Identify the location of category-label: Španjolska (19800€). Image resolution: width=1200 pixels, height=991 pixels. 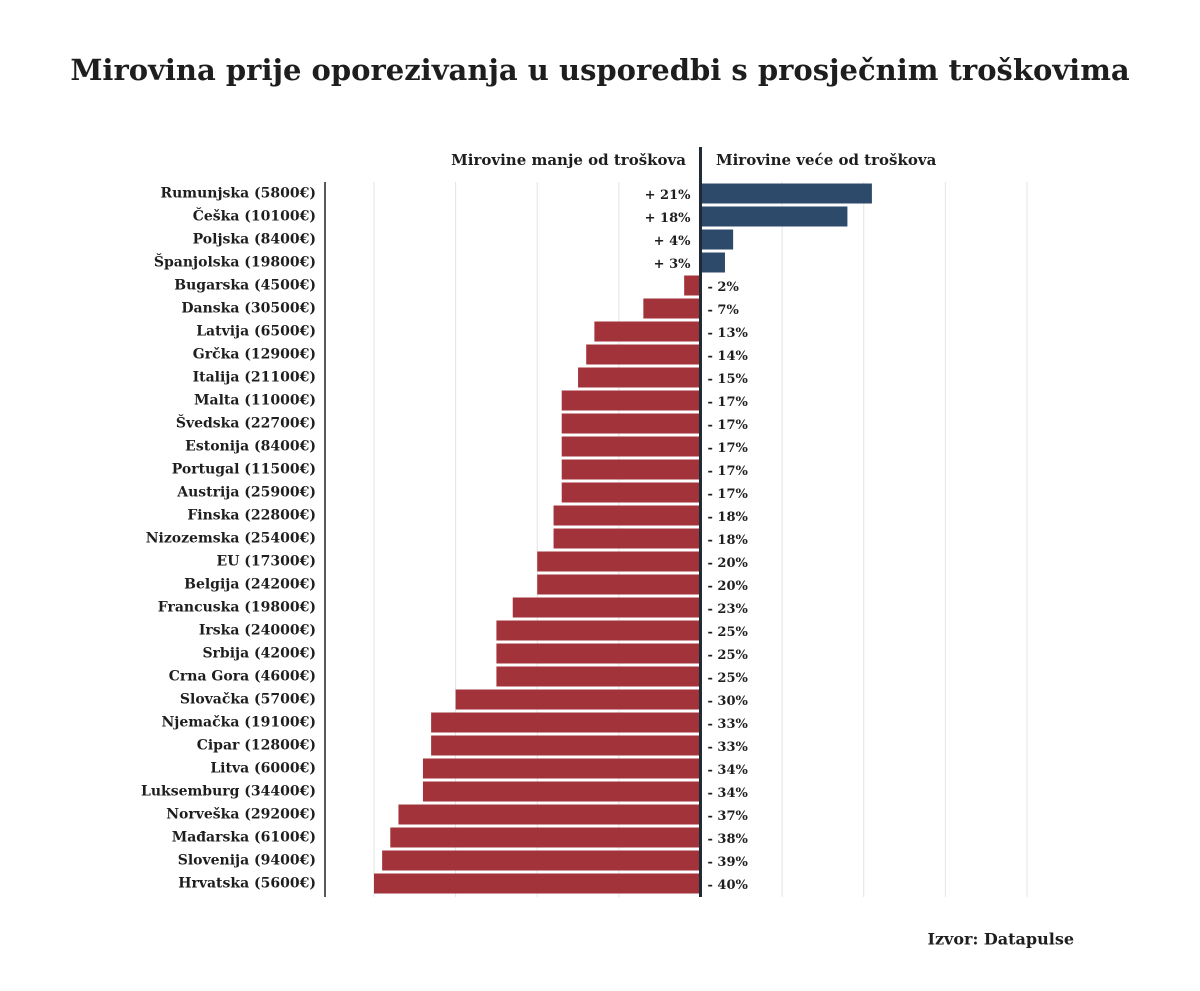
(235, 262).